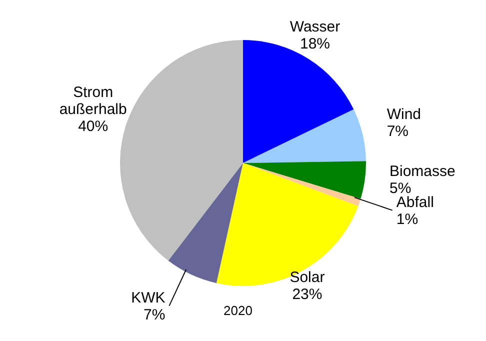  I want to click on slice-label: Solar, so click(307, 277).